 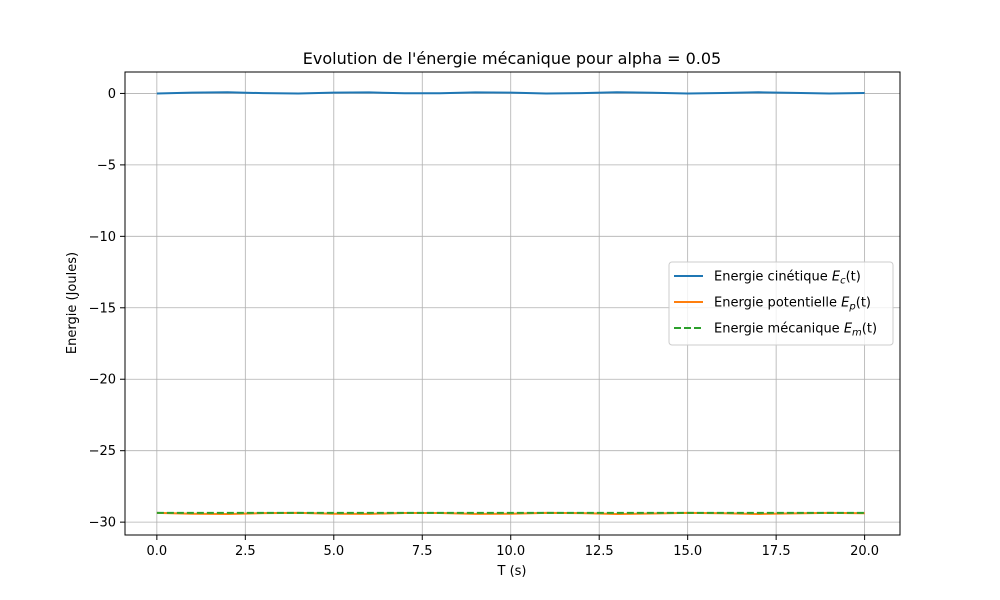 What do you see at coordinates (510, 93) in the screenshot?
I see `series-line-c` at bounding box center [510, 93].